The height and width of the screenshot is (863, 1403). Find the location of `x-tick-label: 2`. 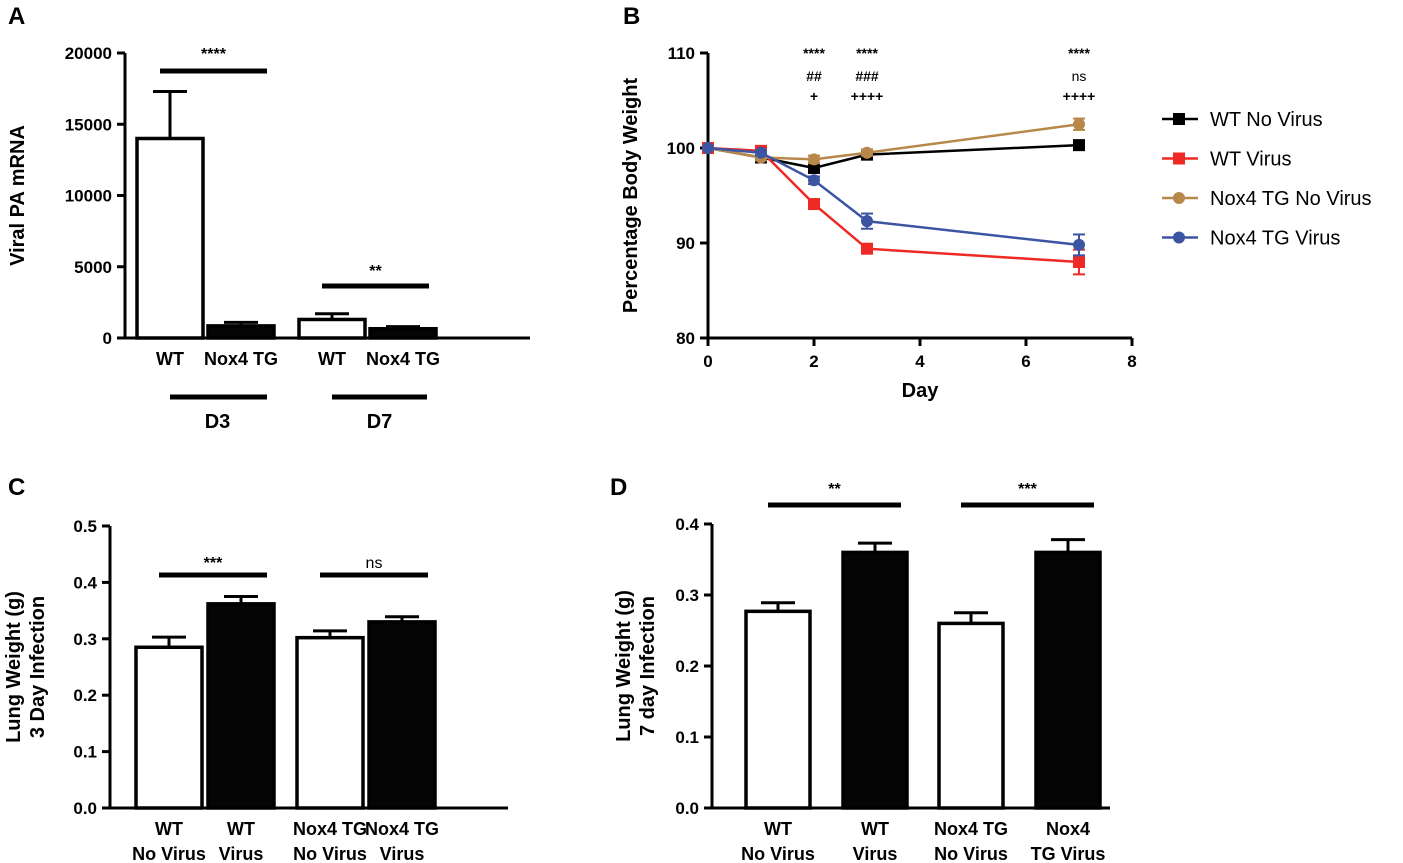

x-tick-label: 2 is located at coordinates (813, 361).